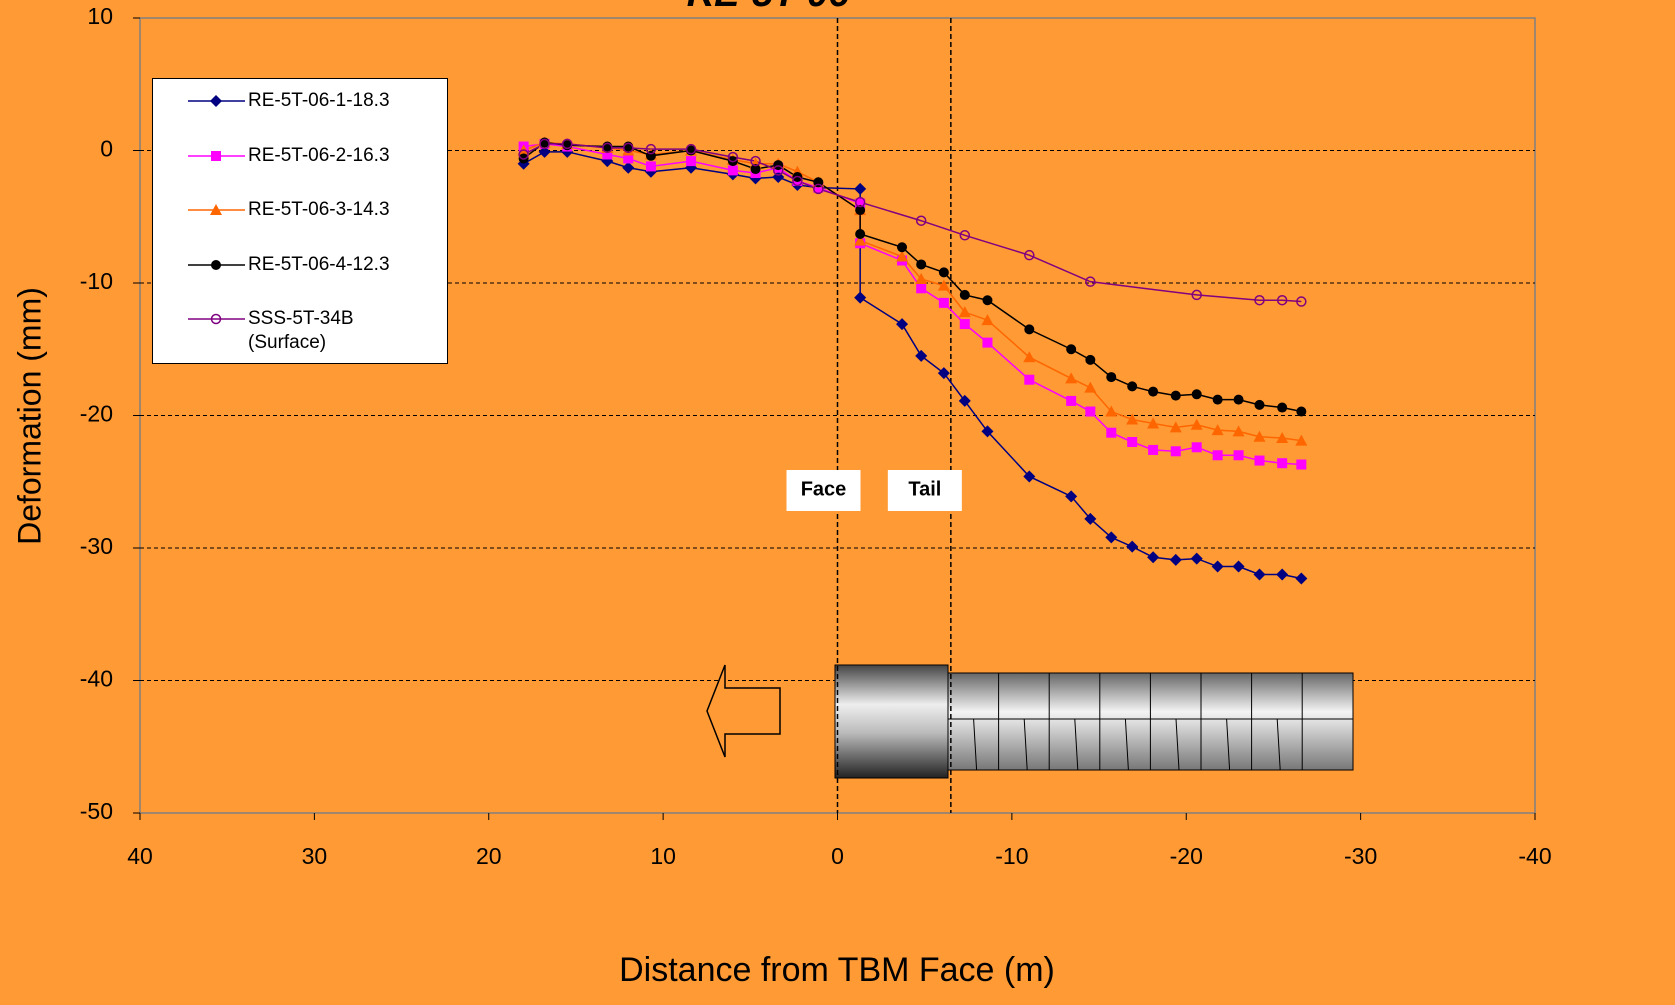 This screenshot has height=1005, width=1675. Describe the element at coordinates (140, 856) in the screenshot. I see `x-tick-label: 40` at that location.